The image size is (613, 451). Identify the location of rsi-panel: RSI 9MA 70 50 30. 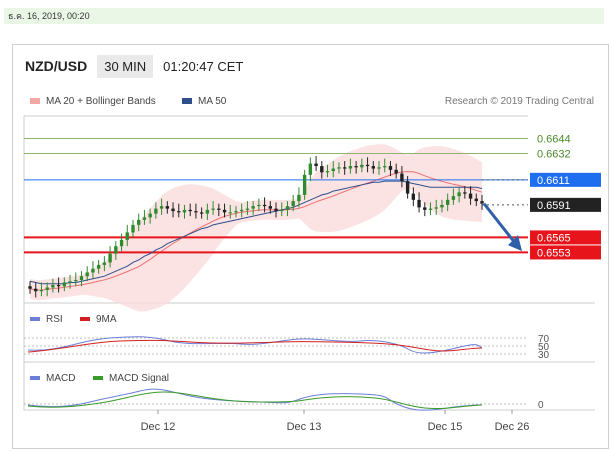
(287, 337).